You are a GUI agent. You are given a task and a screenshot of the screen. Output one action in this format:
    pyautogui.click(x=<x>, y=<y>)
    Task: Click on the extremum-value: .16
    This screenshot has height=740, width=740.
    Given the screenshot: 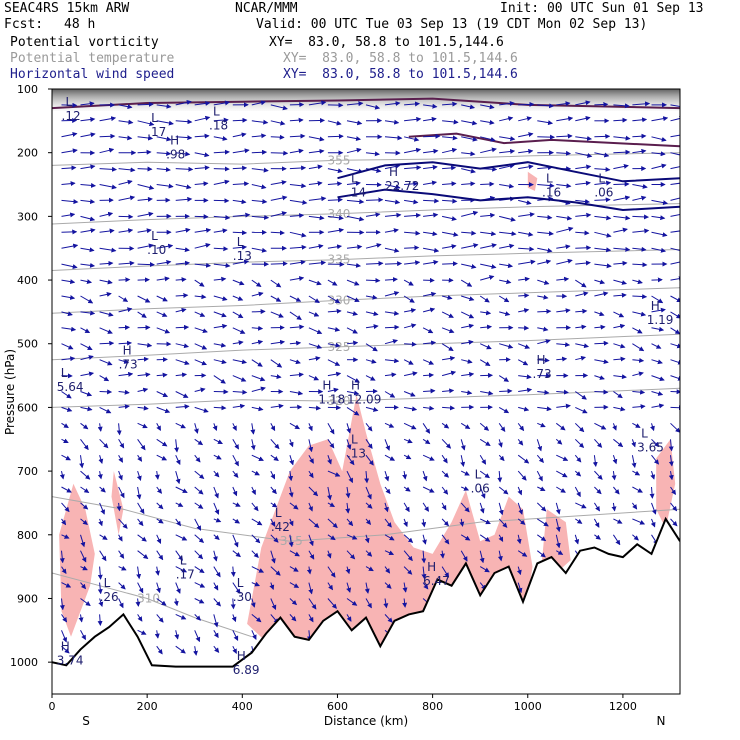 What is the action you would take?
    pyautogui.click(x=551, y=193)
    